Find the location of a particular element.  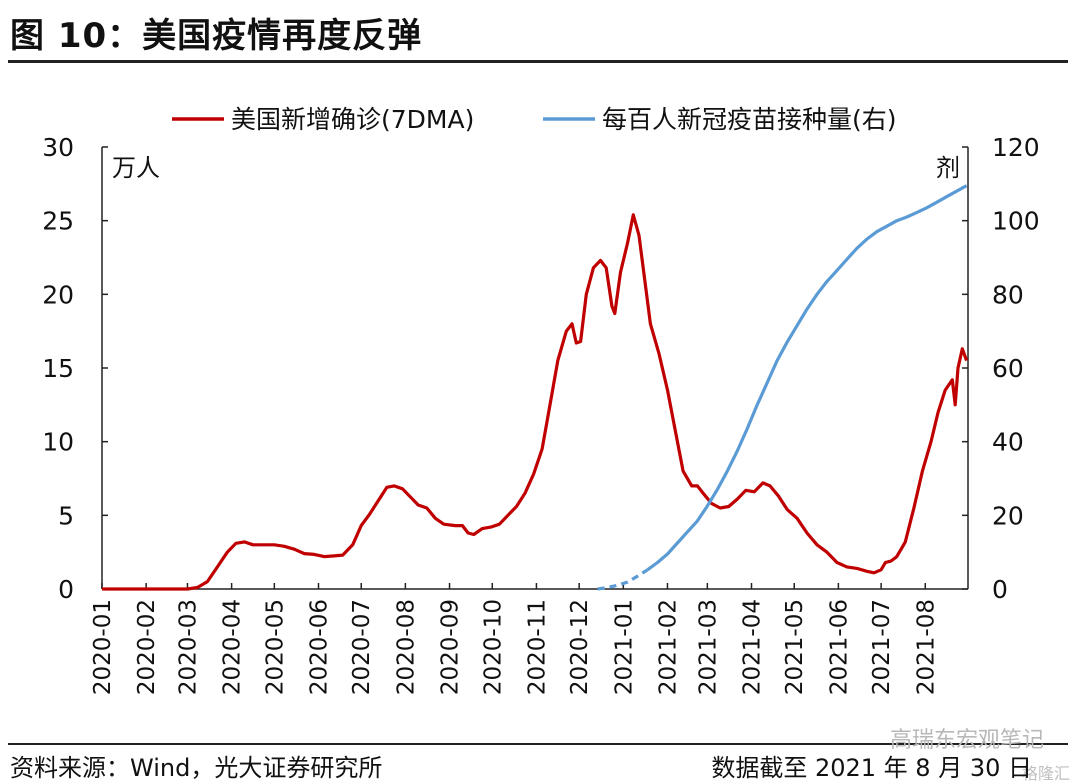

x-tick-label: 2020-03 is located at coordinates (188, 647).